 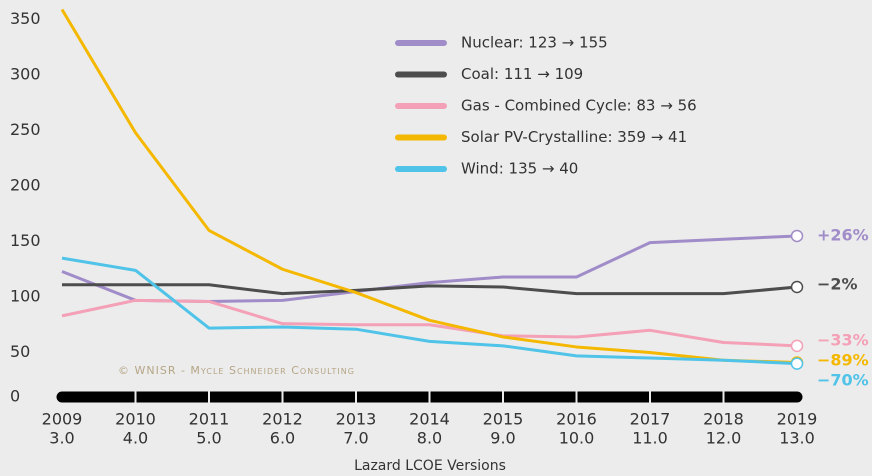 I want to click on y-tick-label: 350, so click(x=25, y=18).